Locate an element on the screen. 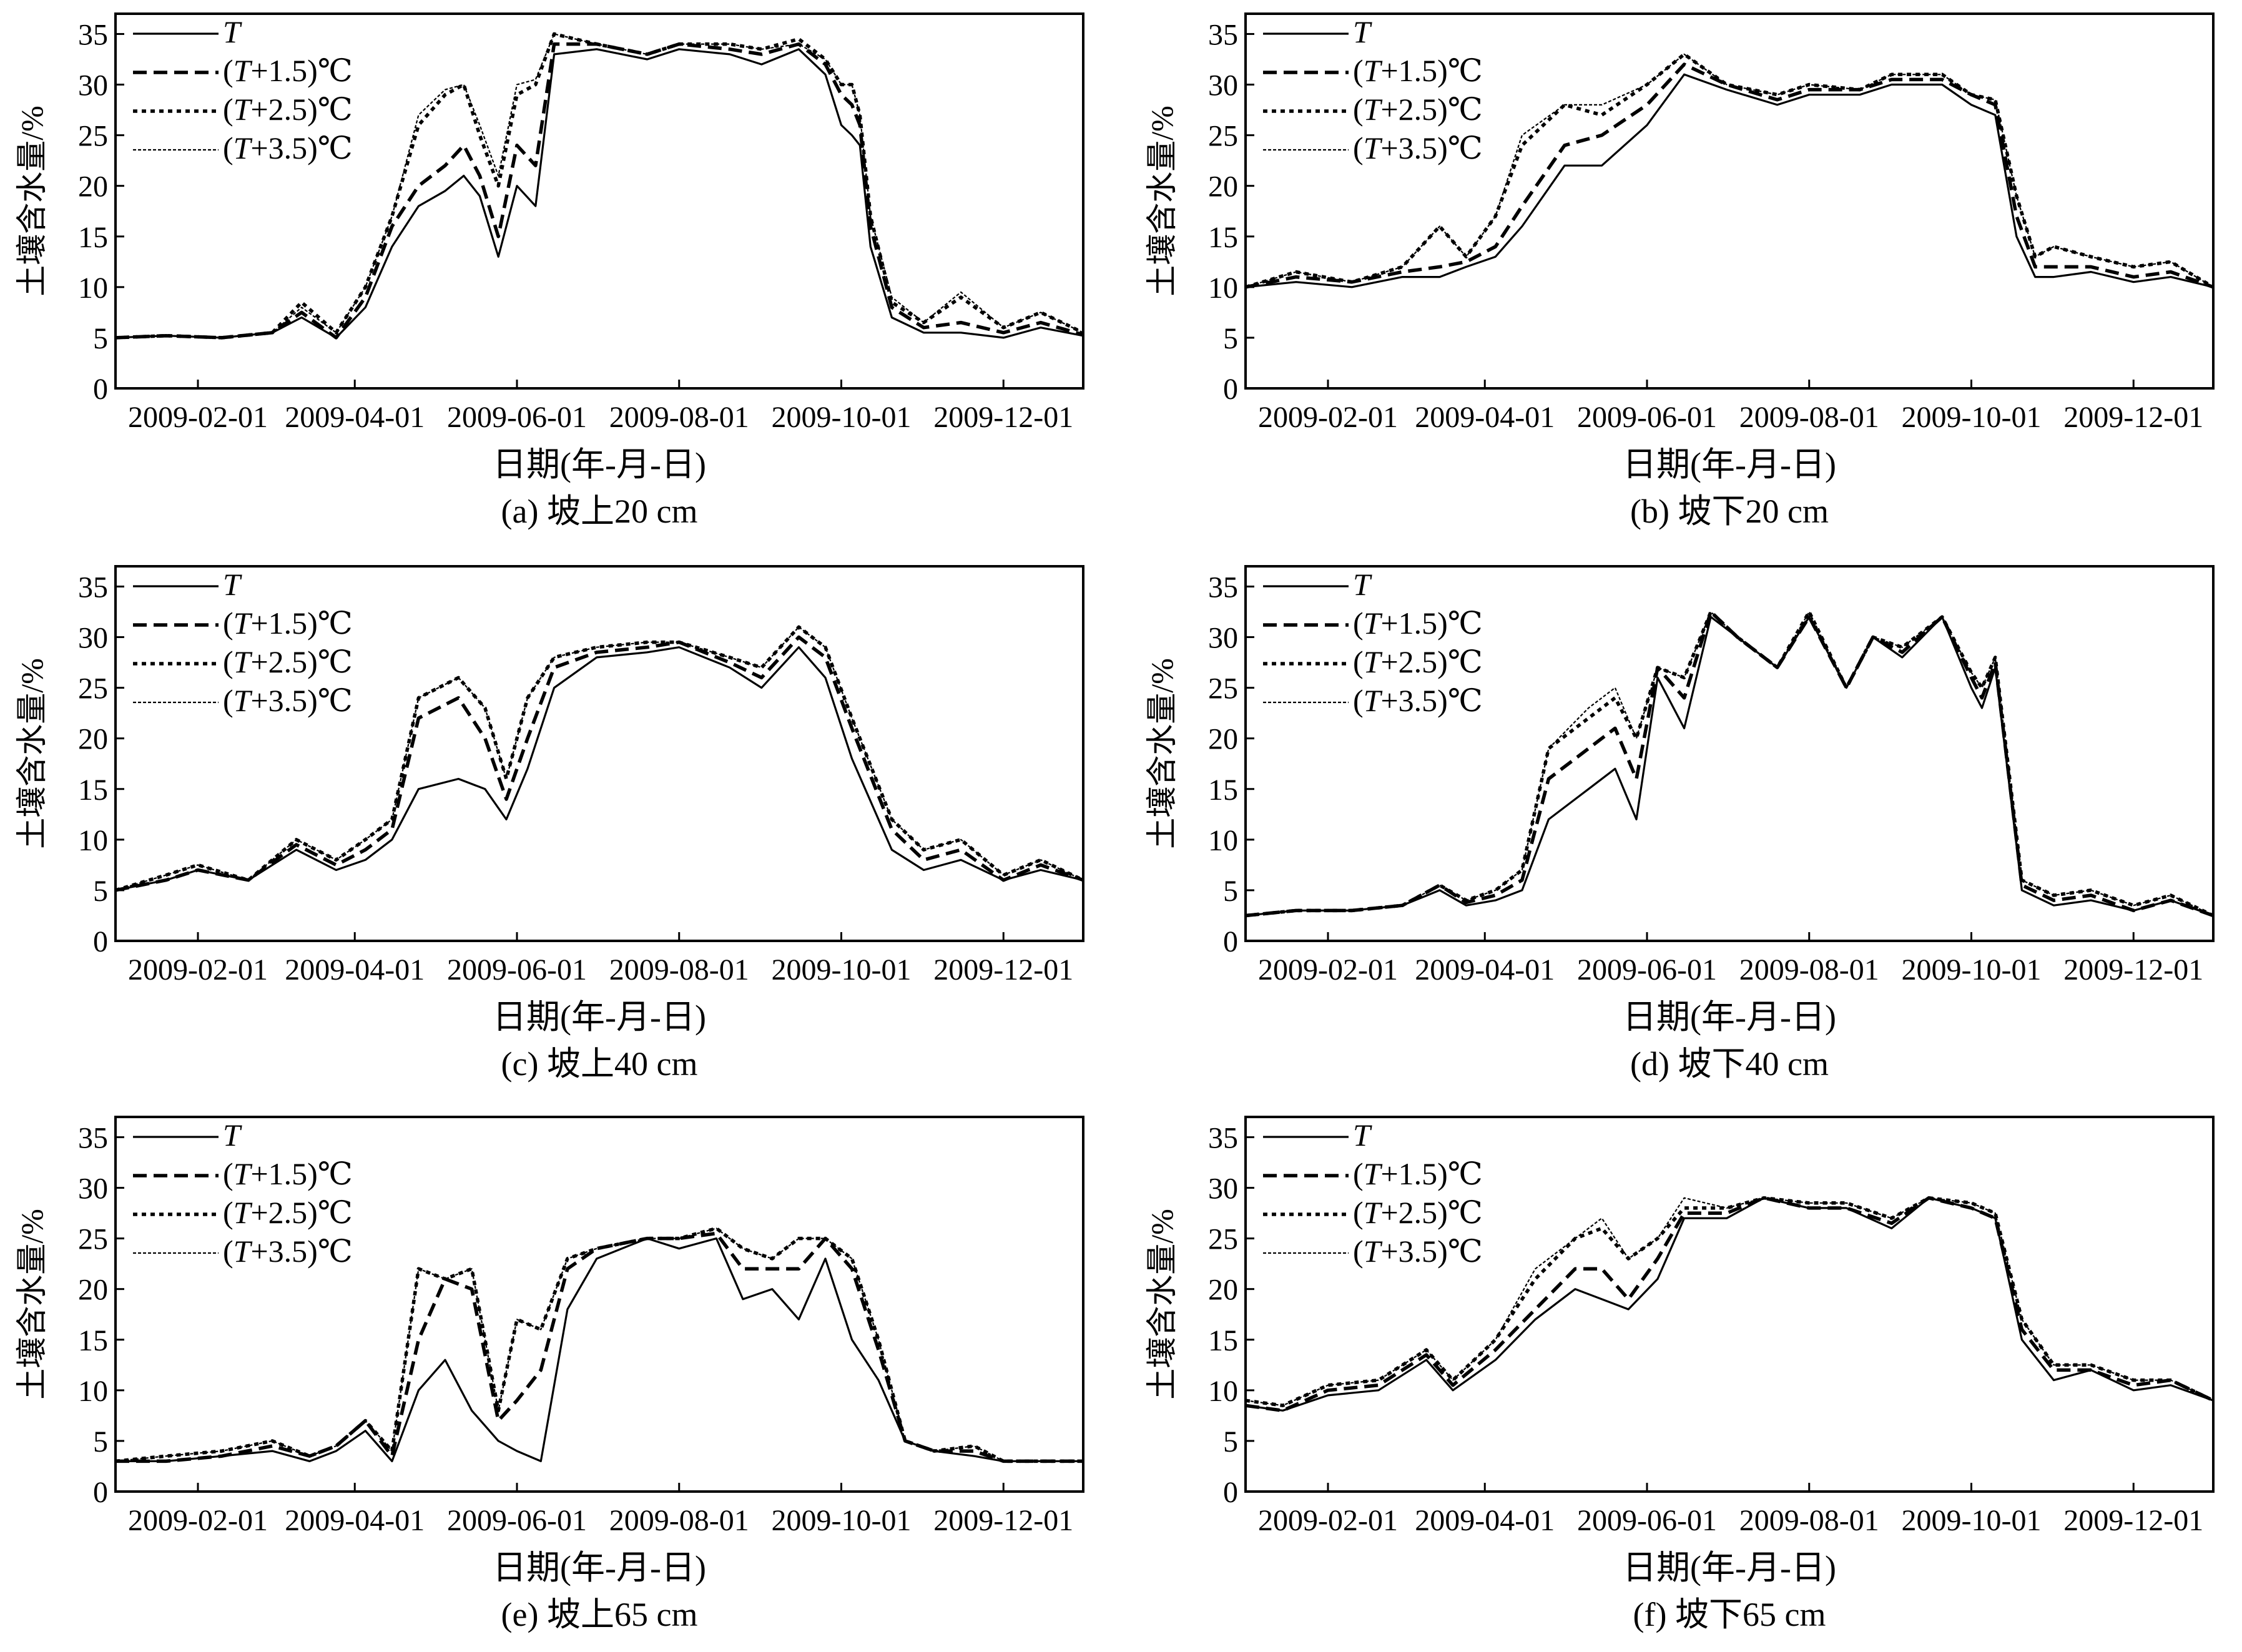 The height and width of the screenshot is (1652, 2242). panel-caption: (d) 坡下40 cm is located at coordinates (1729, 1064).